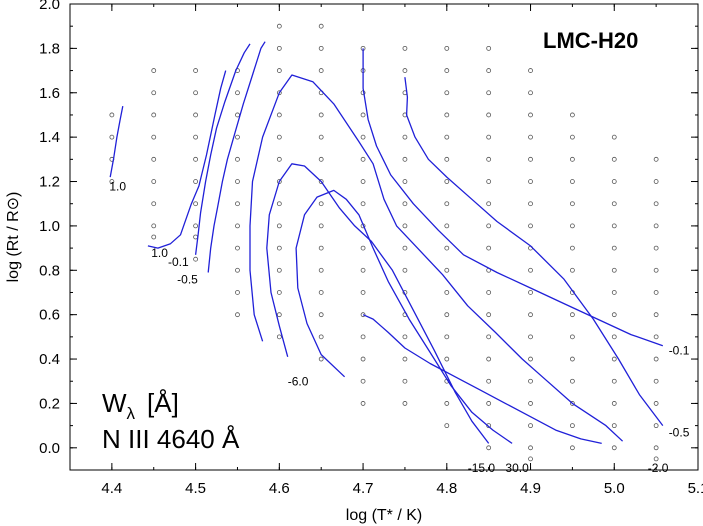 The height and width of the screenshot is (526, 703). What do you see at coordinates (159, 253) in the screenshot?
I see `contour-value-label: 1.0` at bounding box center [159, 253].